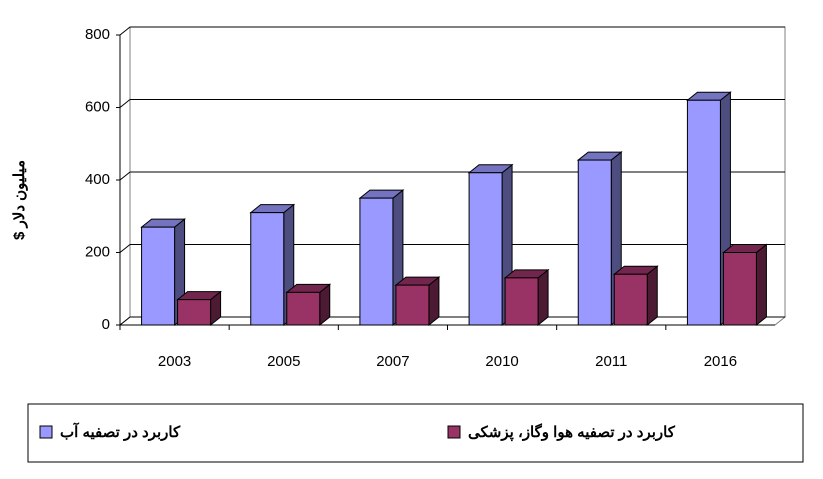 Image resolution: width=823 pixels, height=479 pixels. Describe the element at coordinates (720, 361) in the screenshot. I see `x-tick-label: 2016` at that location.